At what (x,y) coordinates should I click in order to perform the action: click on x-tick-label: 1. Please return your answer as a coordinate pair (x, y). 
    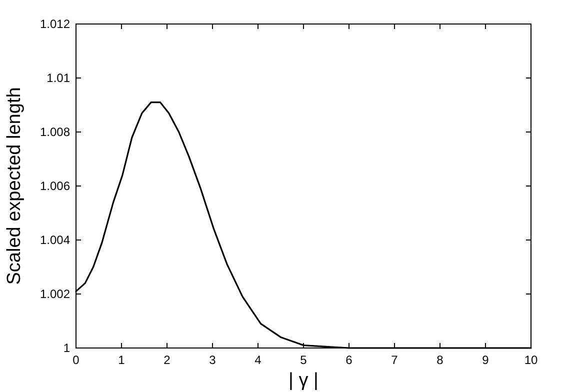
    Looking at the image, I should click on (122, 360).